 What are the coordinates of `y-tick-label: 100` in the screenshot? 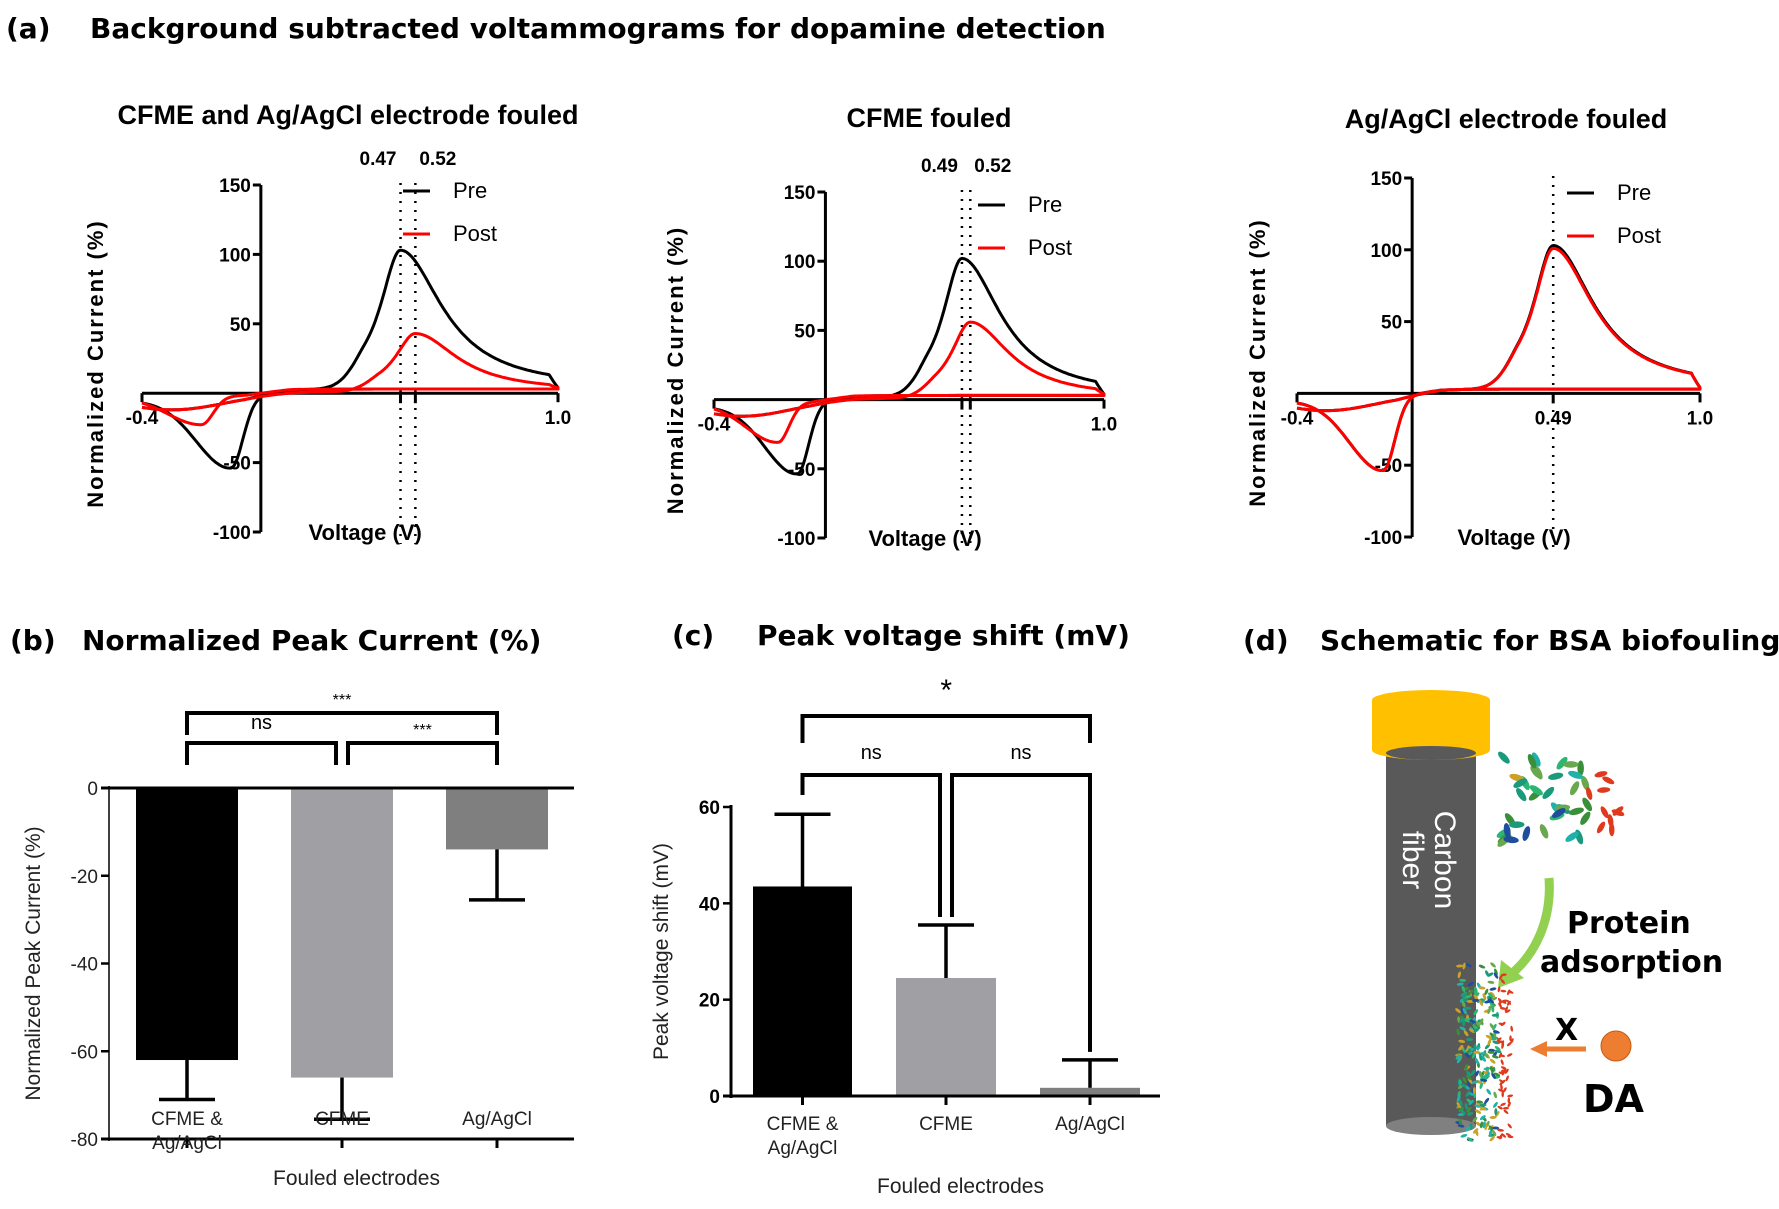 It's located at (800, 262).